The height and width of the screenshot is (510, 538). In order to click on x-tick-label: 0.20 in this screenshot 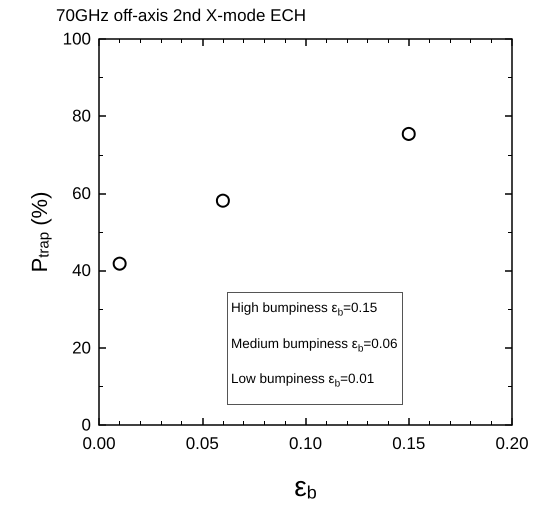, I will do `click(512, 443)`.